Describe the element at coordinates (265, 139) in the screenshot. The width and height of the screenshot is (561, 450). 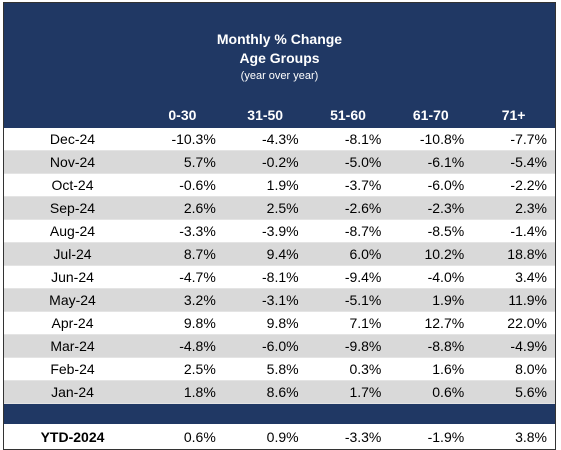
I see `cell: -4.3%` at that location.